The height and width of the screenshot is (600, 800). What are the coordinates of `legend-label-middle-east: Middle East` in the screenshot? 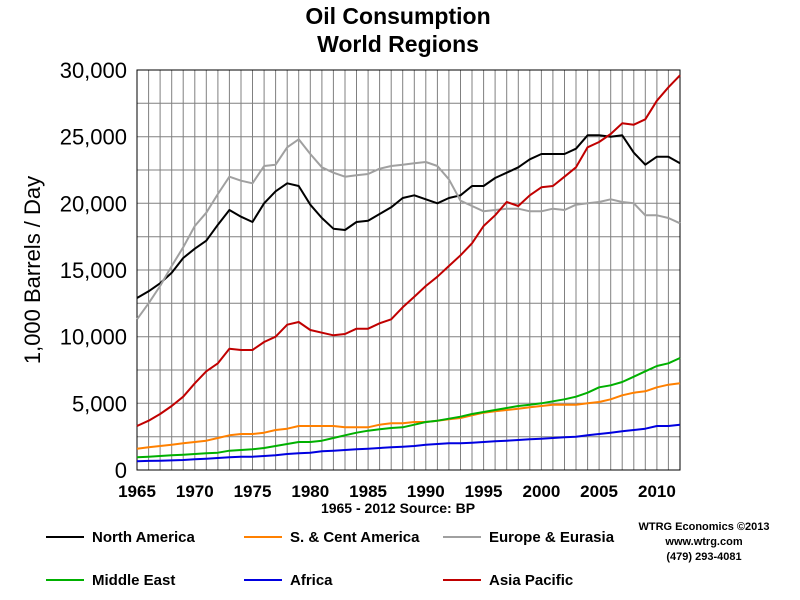 It's located at (133, 580).